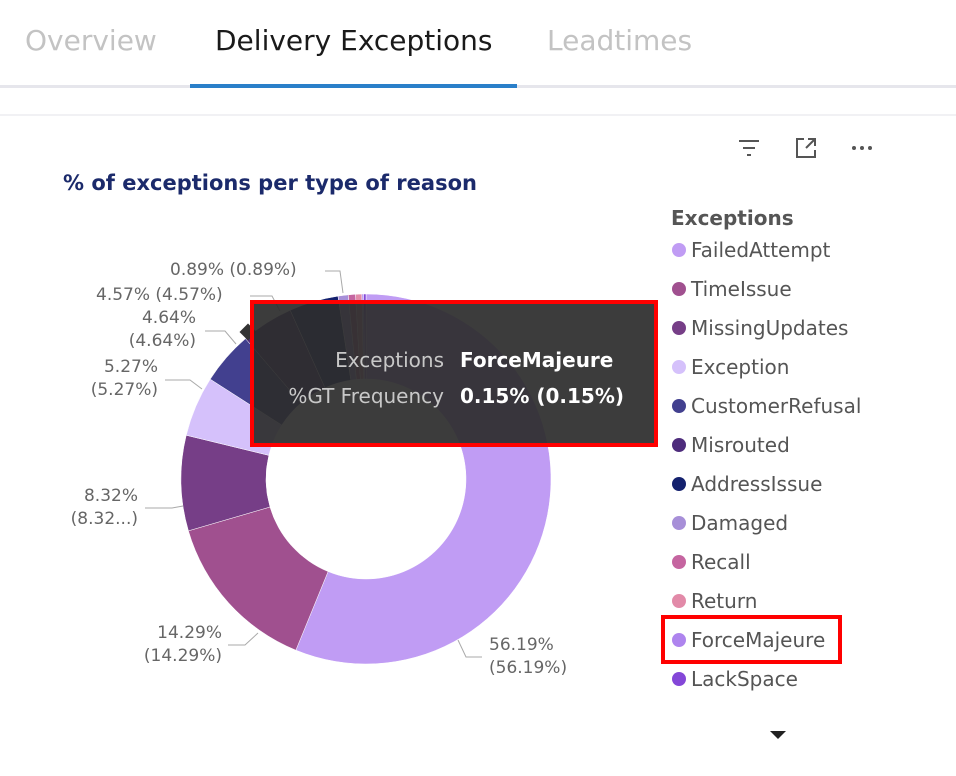  What do you see at coordinates (721, 562) in the screenshot?
I see `legend-label: Recall` at bounding box center [721, 562].